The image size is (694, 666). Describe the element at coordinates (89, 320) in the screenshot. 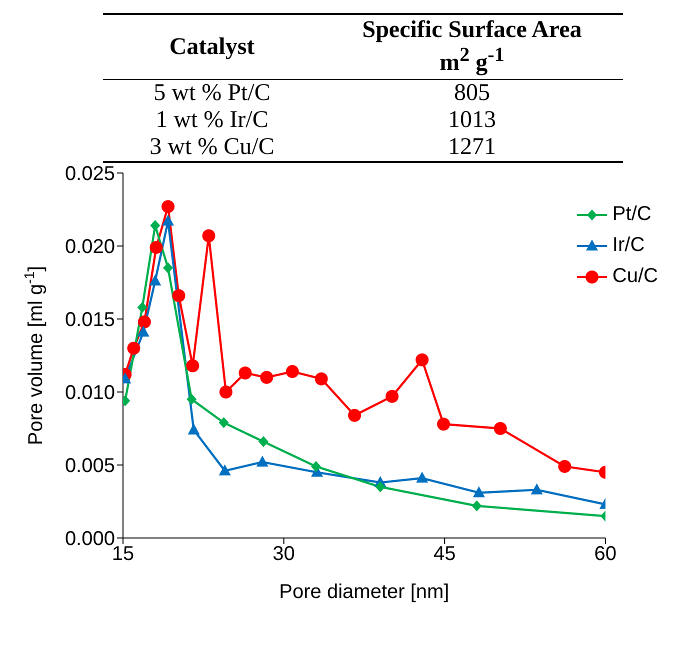

I see `y-tick-label: 0.015` at that location.